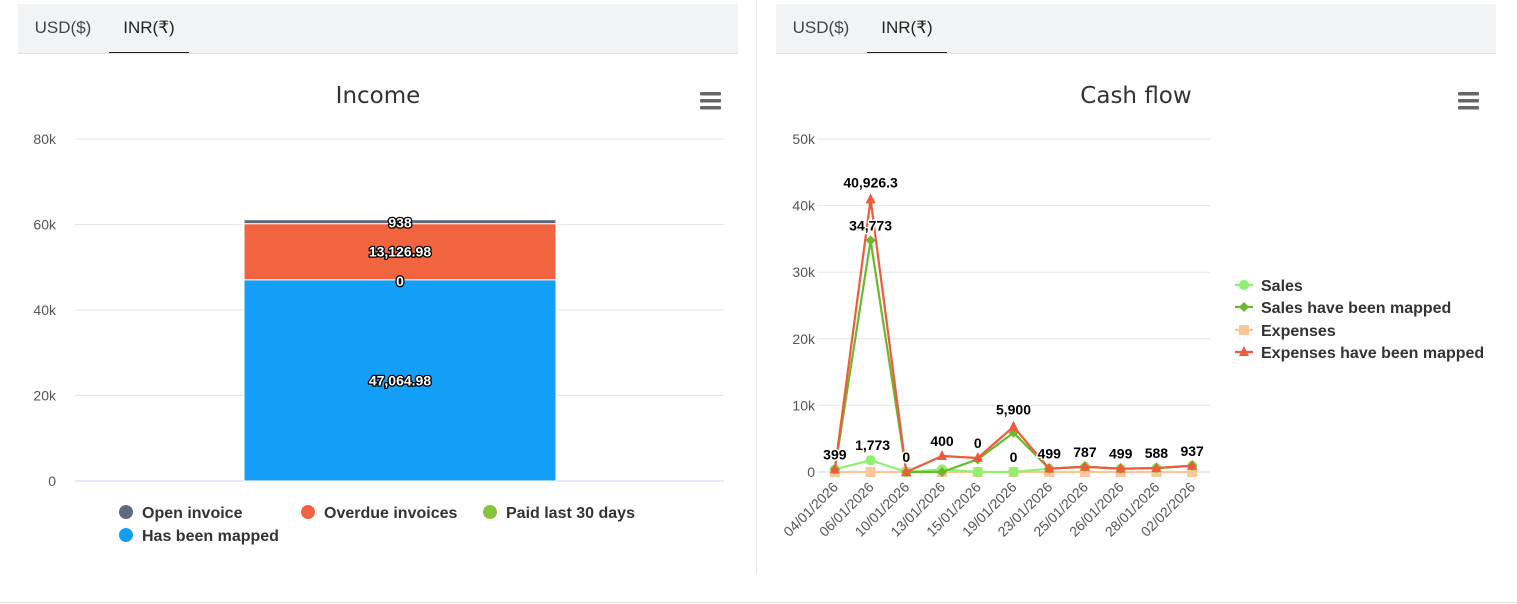  Describe the element at coordinates (390, 513) in the screenshot. I see `legend-label: Overdue invoices` at that location.